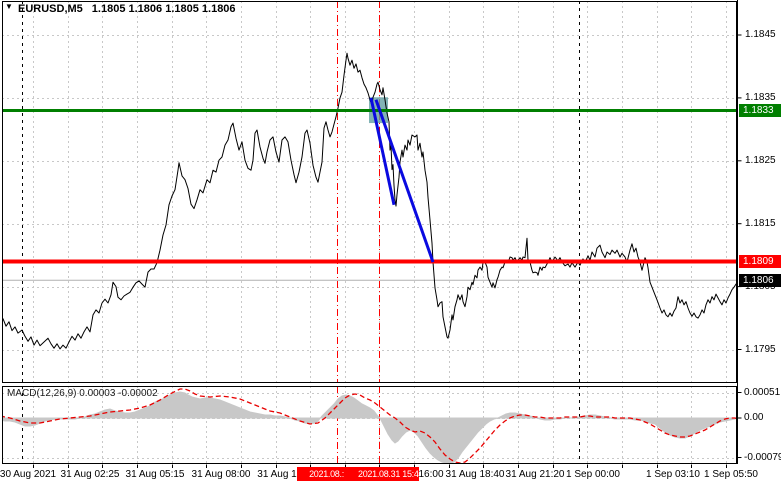  Describe the element at coordinates (9, 6) in the screenshot. I see `symbol-dropdown-icon: ▼` at that location.